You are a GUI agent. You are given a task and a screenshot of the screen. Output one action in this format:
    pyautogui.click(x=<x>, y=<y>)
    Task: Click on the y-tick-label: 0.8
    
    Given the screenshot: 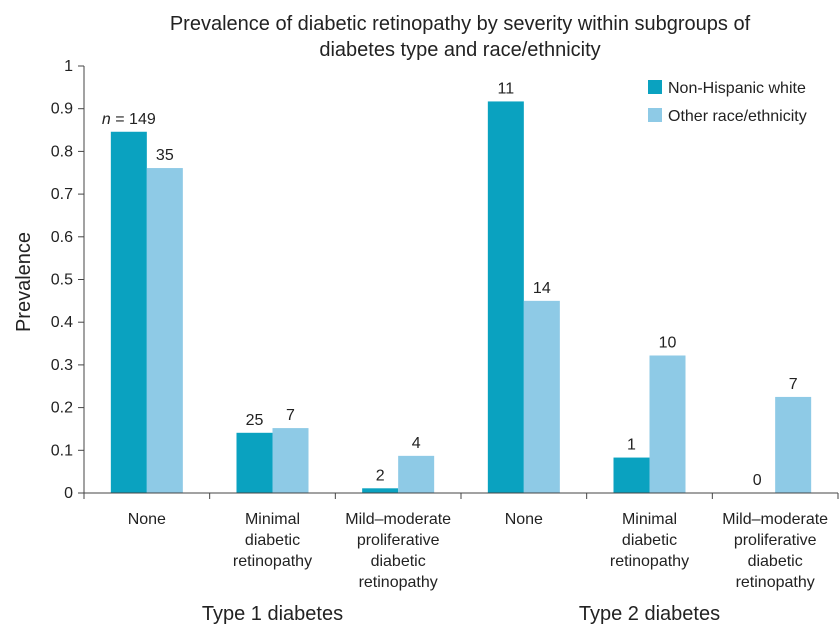 What is the action you would take?
    pyautogui.click(x=62, y=151)
    